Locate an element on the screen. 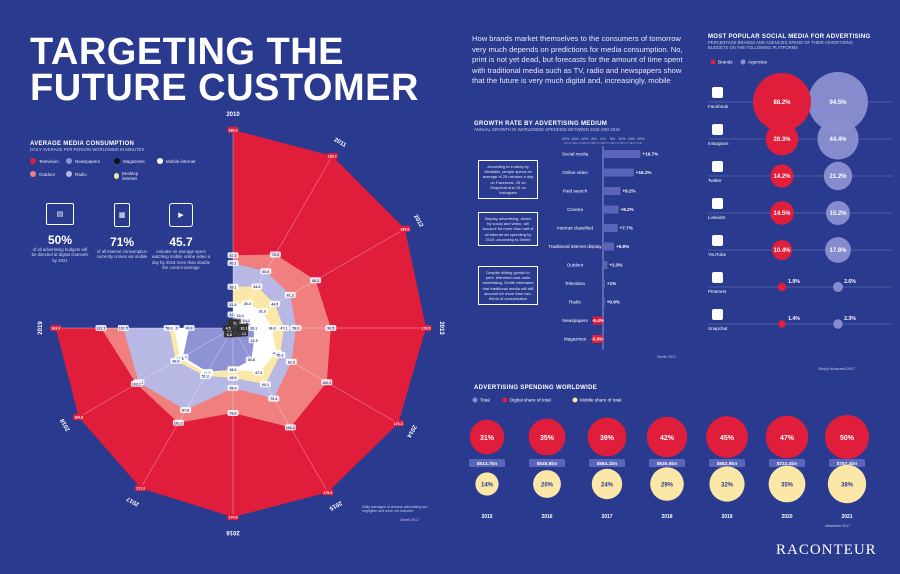 This screenshot has width=900, height=574. icon-glyph: ▤ is located at coordinates (60, 214).